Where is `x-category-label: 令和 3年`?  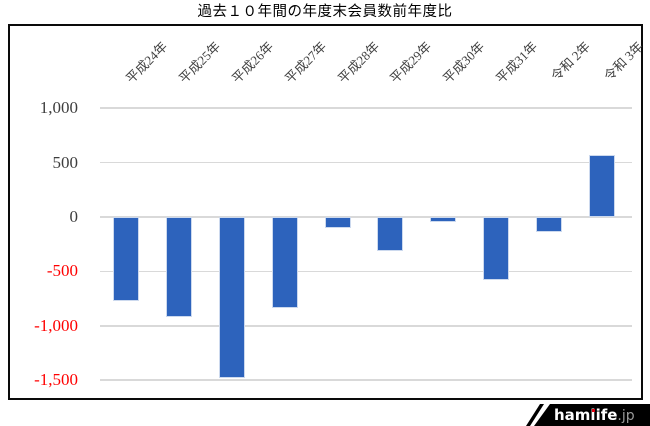
x-category-label: 令和 3年 is located at coordinates (623, 61).